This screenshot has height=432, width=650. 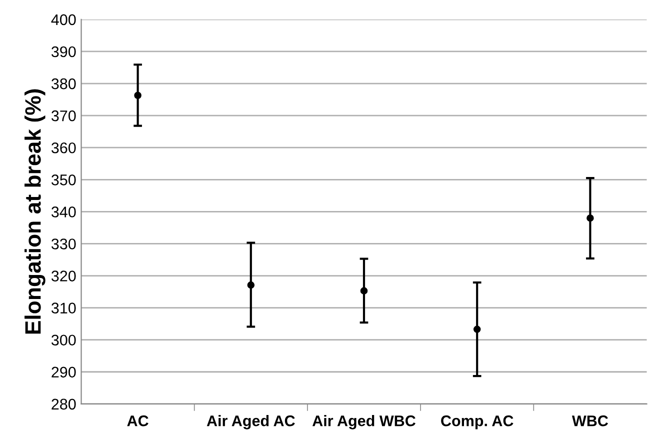 What do you see at coordinates (63, 340) in the screenshot?
I see `y-tick-label: 300` at bounding box center [63, 340].